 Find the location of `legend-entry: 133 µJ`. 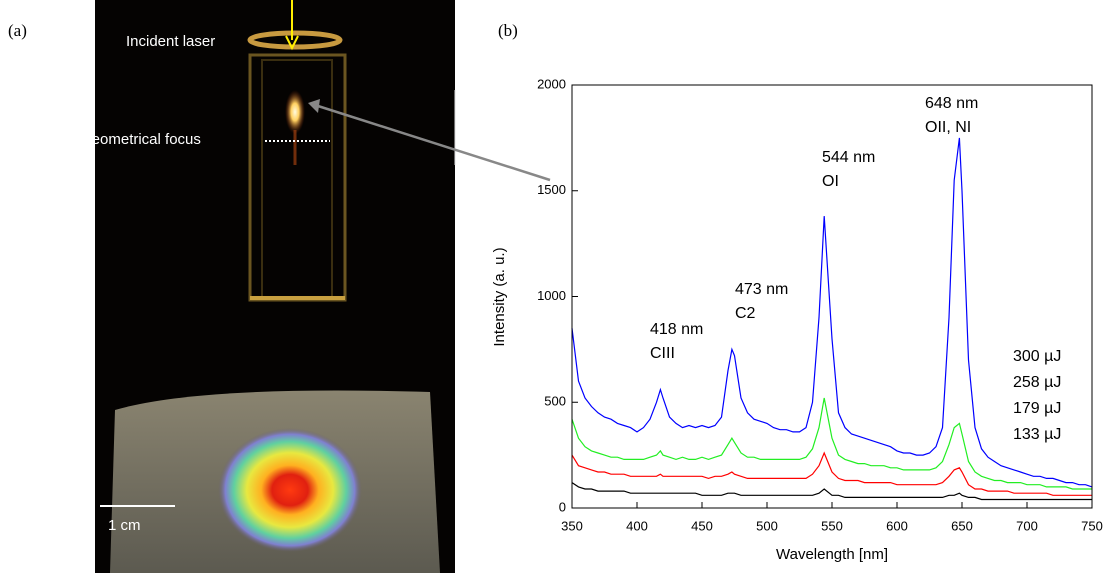

legend-entry: 133 µJ is located at coordinates (1037, 434).